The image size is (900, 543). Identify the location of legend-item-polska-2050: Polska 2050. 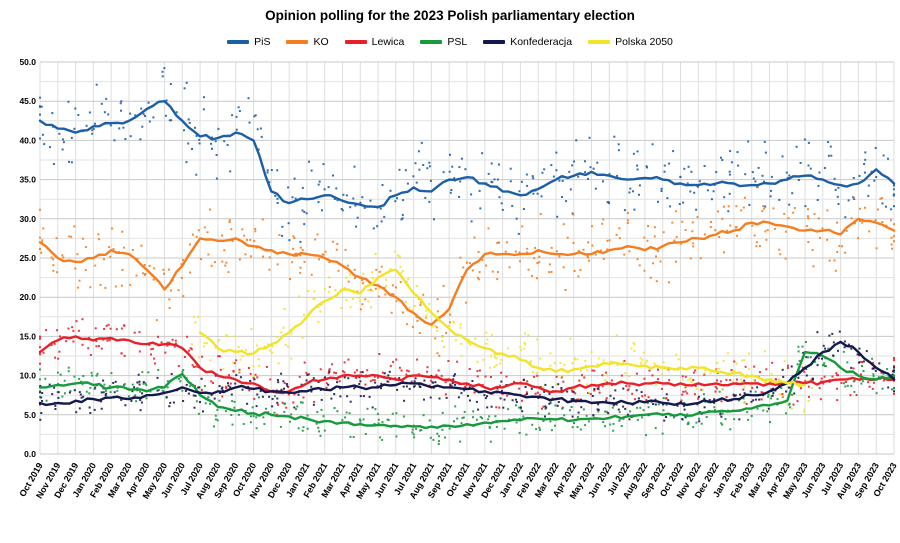
(630, 42).